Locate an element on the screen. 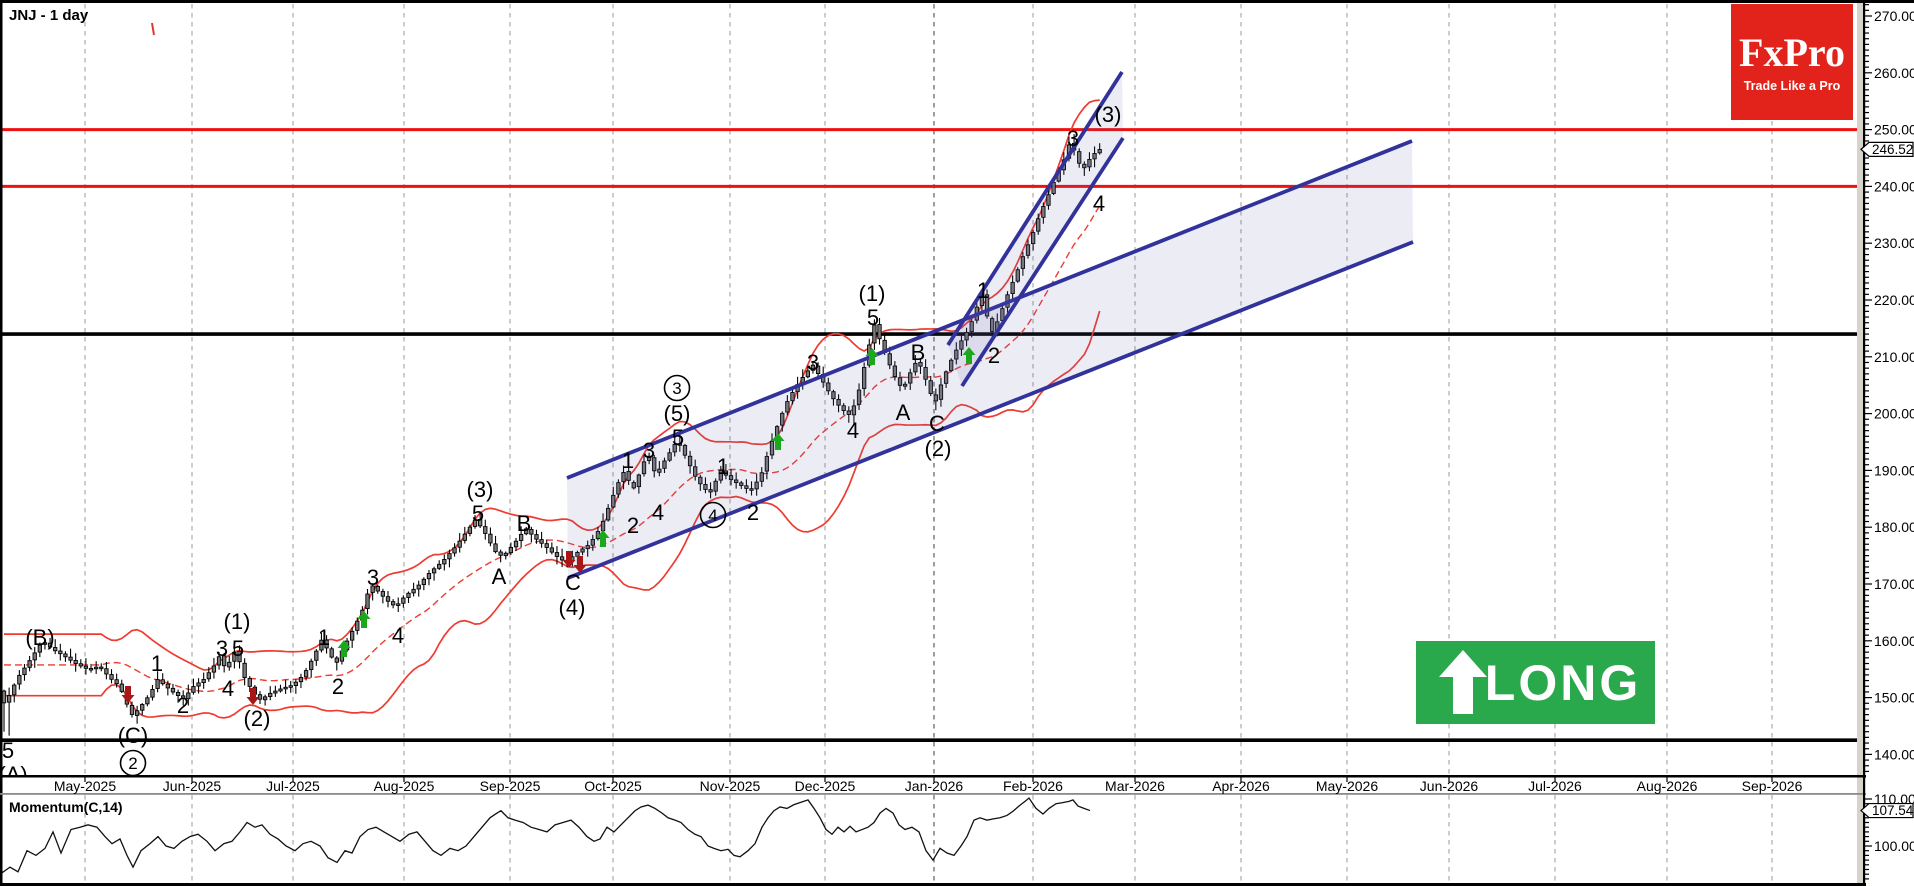 The width and height of the screenshot is (1914, 886). wave-label: (C) is located at coordinates (133, 735).